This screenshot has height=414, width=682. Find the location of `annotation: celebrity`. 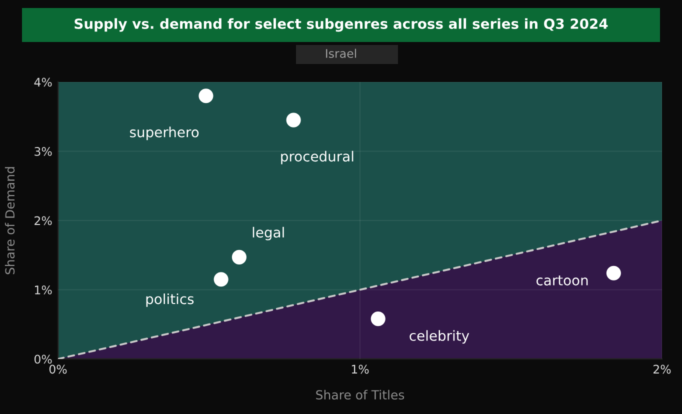

annotation: celebrity is located at coordinates (440, 337).